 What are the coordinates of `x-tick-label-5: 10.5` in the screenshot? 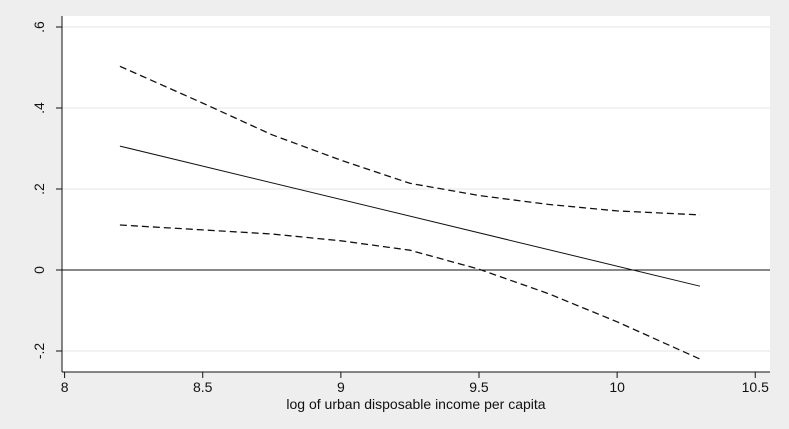 It's located at (755, 387).